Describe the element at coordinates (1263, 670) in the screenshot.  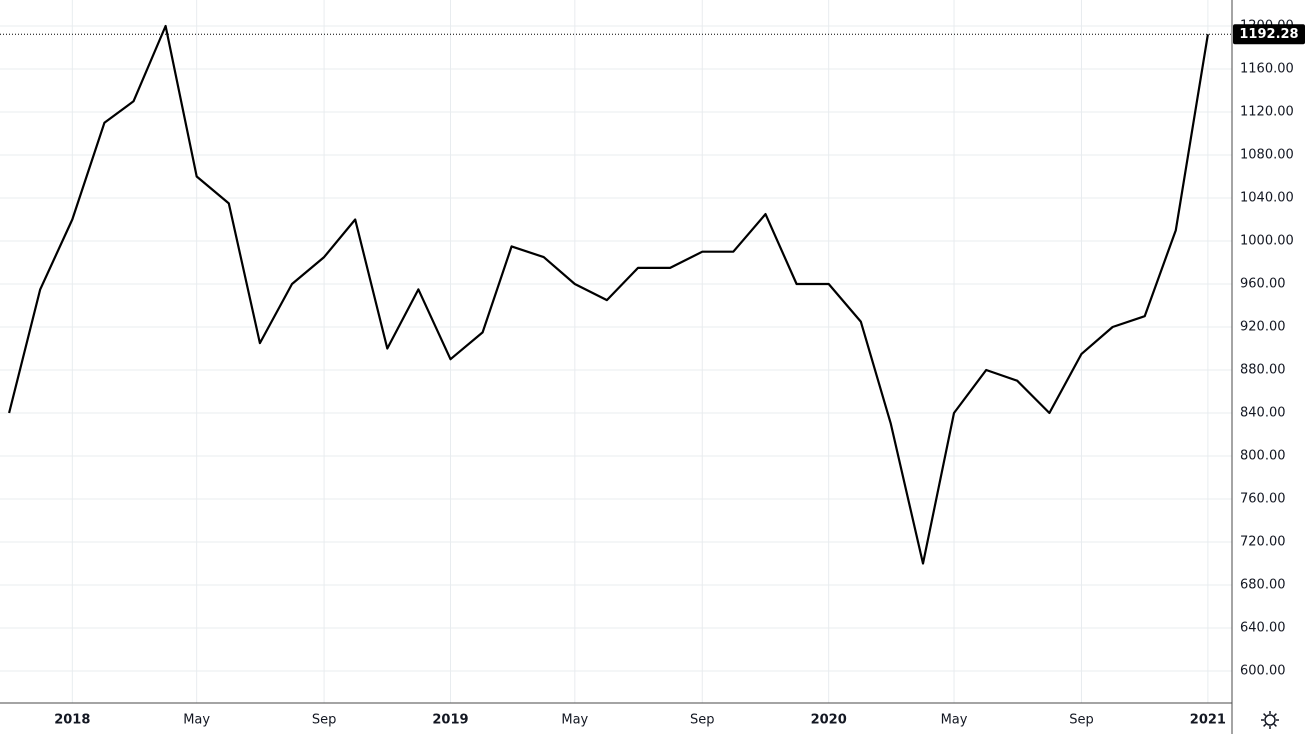
I see `y-tick-label: 600.00` at that location.